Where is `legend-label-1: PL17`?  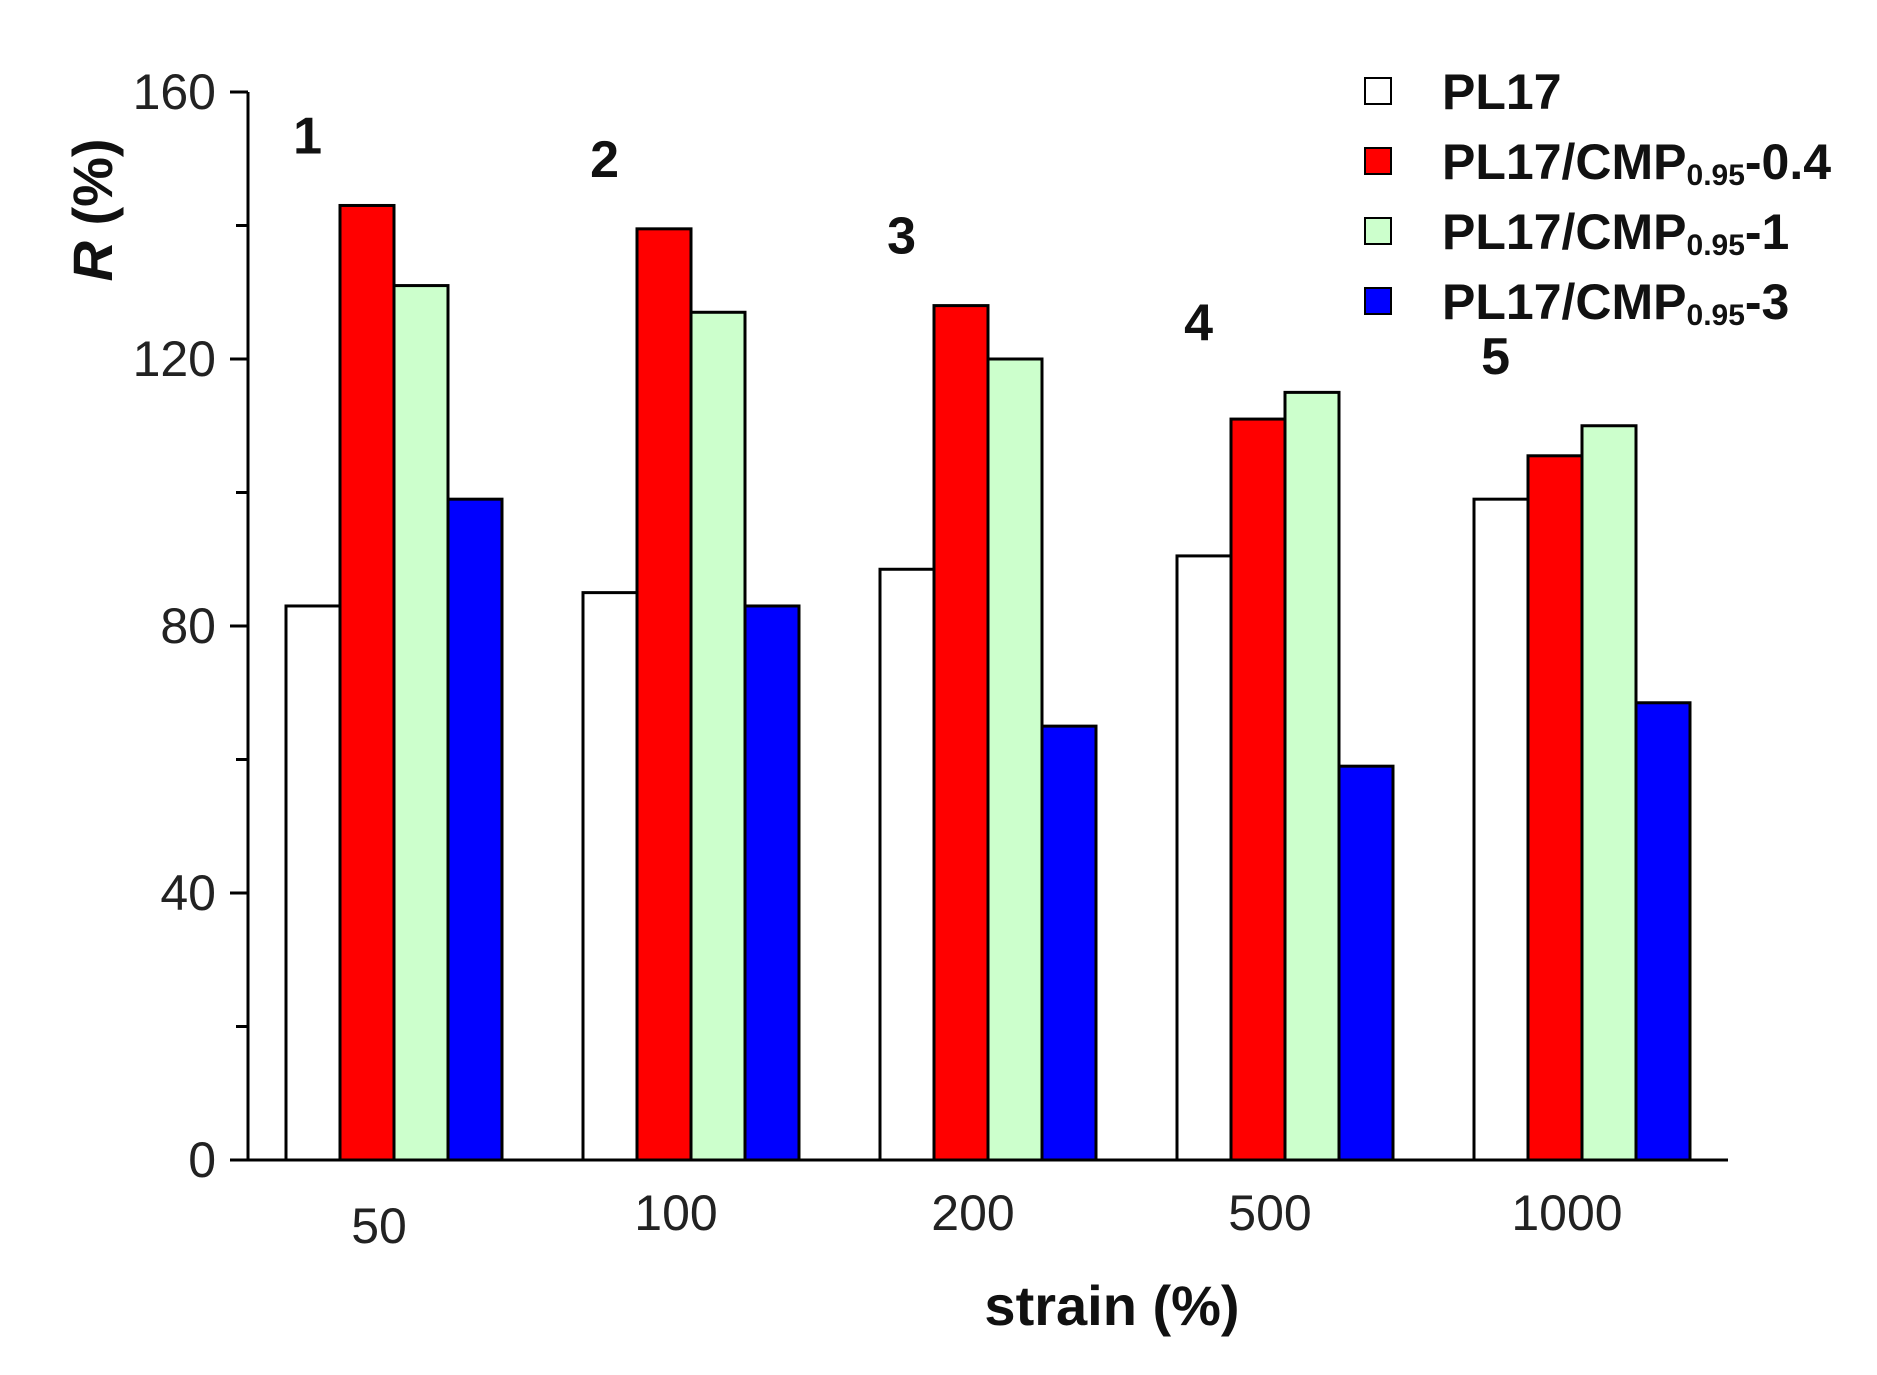
legend-label-1: PL17 is located at coordinates (1502, 92).